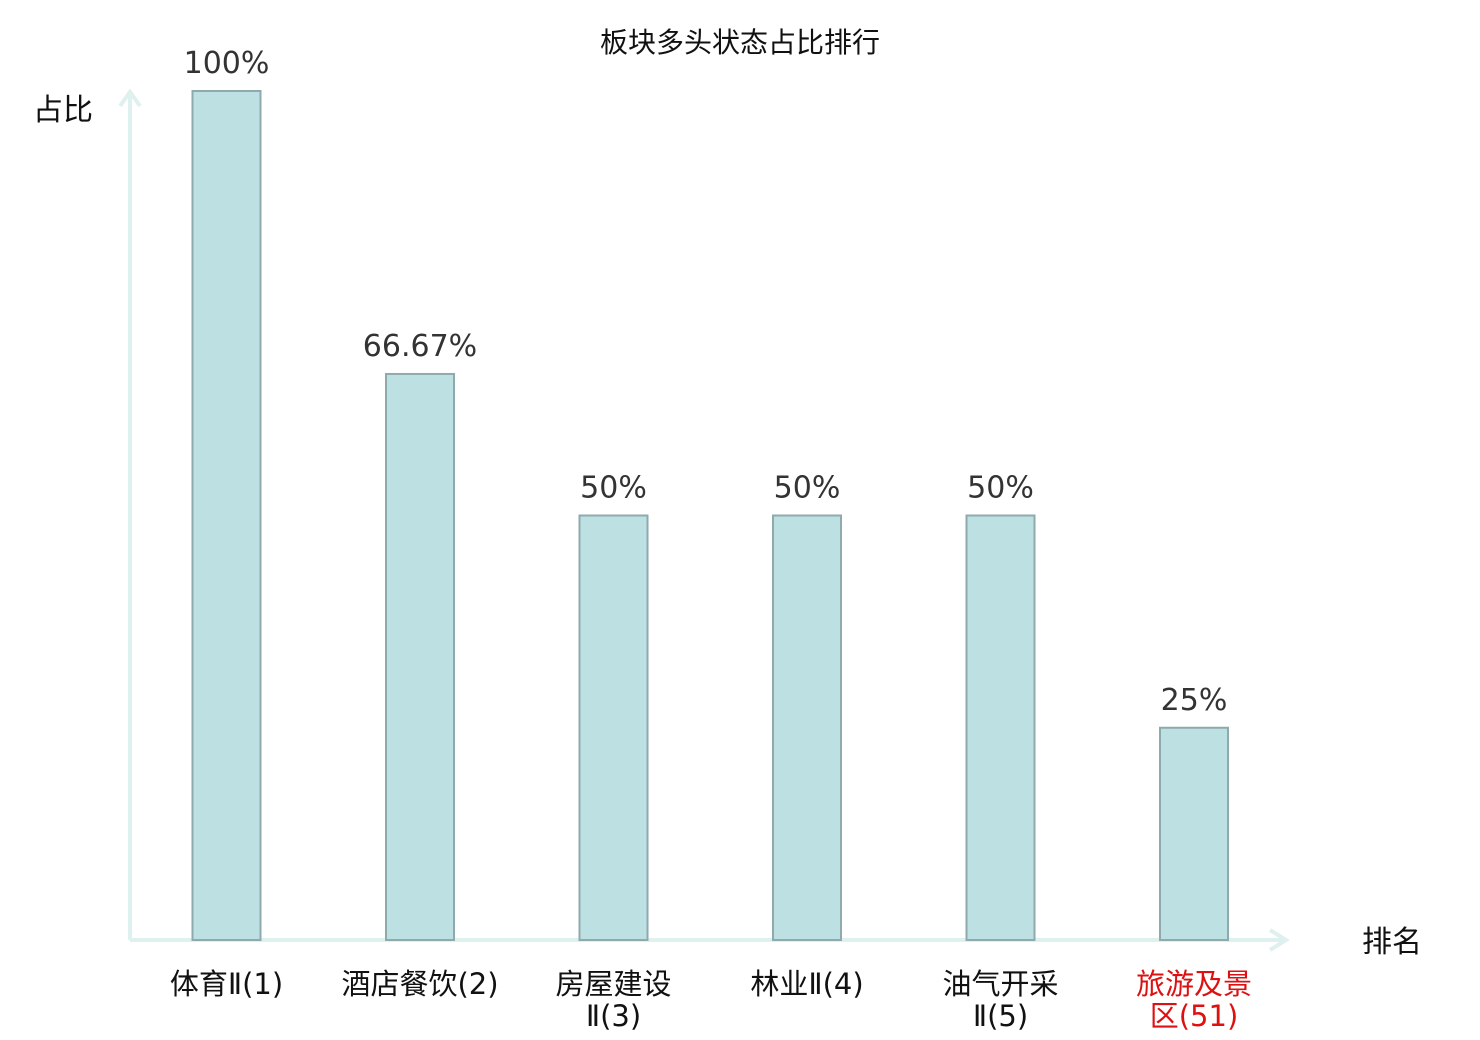 This screenshot has width=1480, height=1040. What do you see at coordinates (420, 346) in the screenshot?
I see `value-label-2: 66.67%` at bounding box center [420, 346].